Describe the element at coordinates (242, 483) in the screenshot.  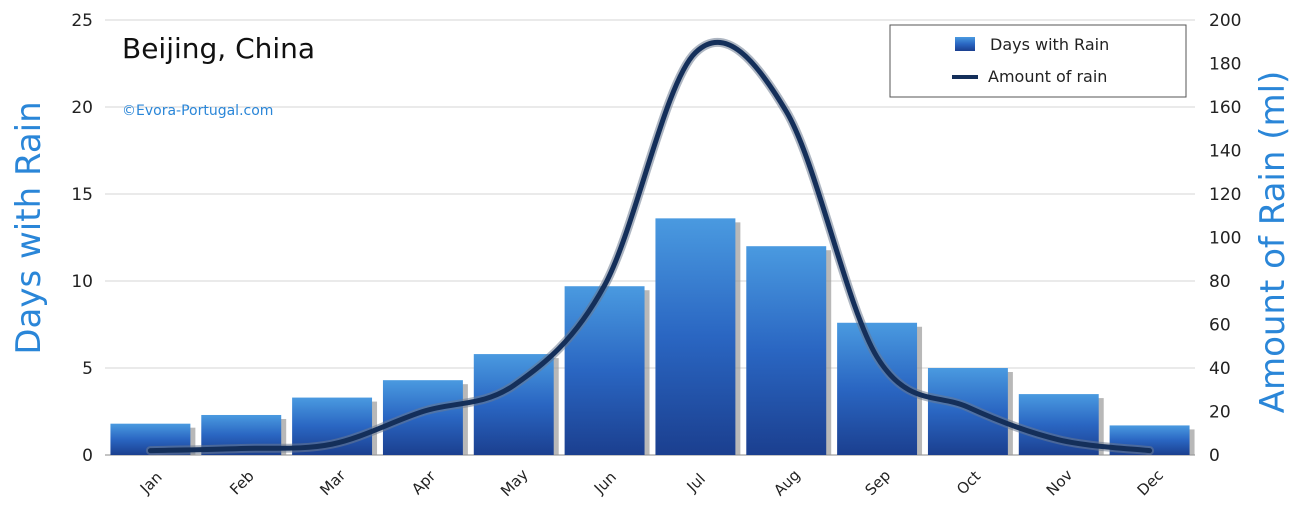
I see `x-tick-label: Feb` at that location.